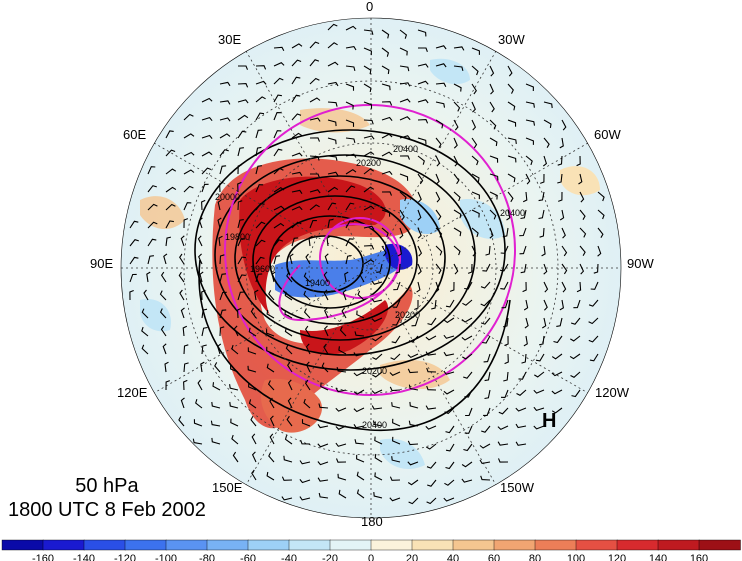  I want to click on colorbar-tick-label: -40, so click(289, 557).